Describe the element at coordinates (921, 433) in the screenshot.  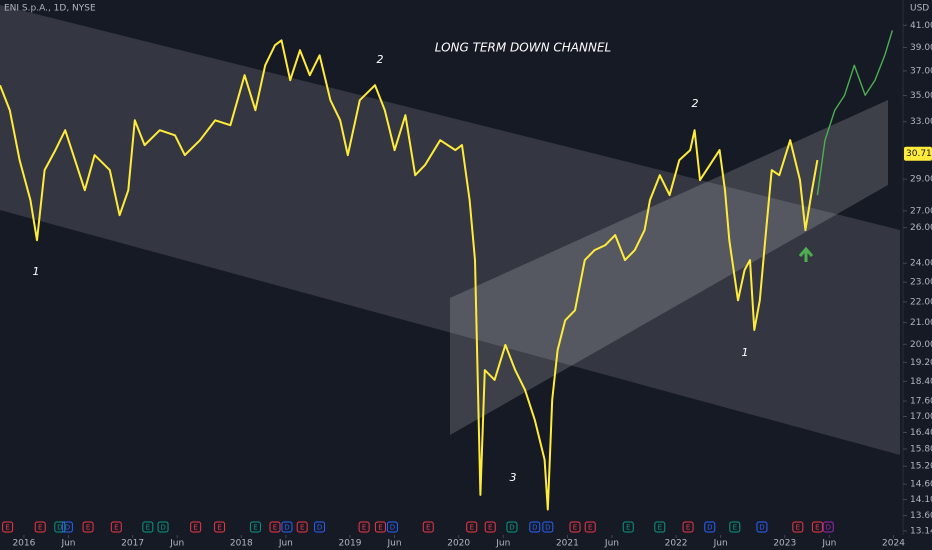
I see `y-tick-label: 16.40` at that location.